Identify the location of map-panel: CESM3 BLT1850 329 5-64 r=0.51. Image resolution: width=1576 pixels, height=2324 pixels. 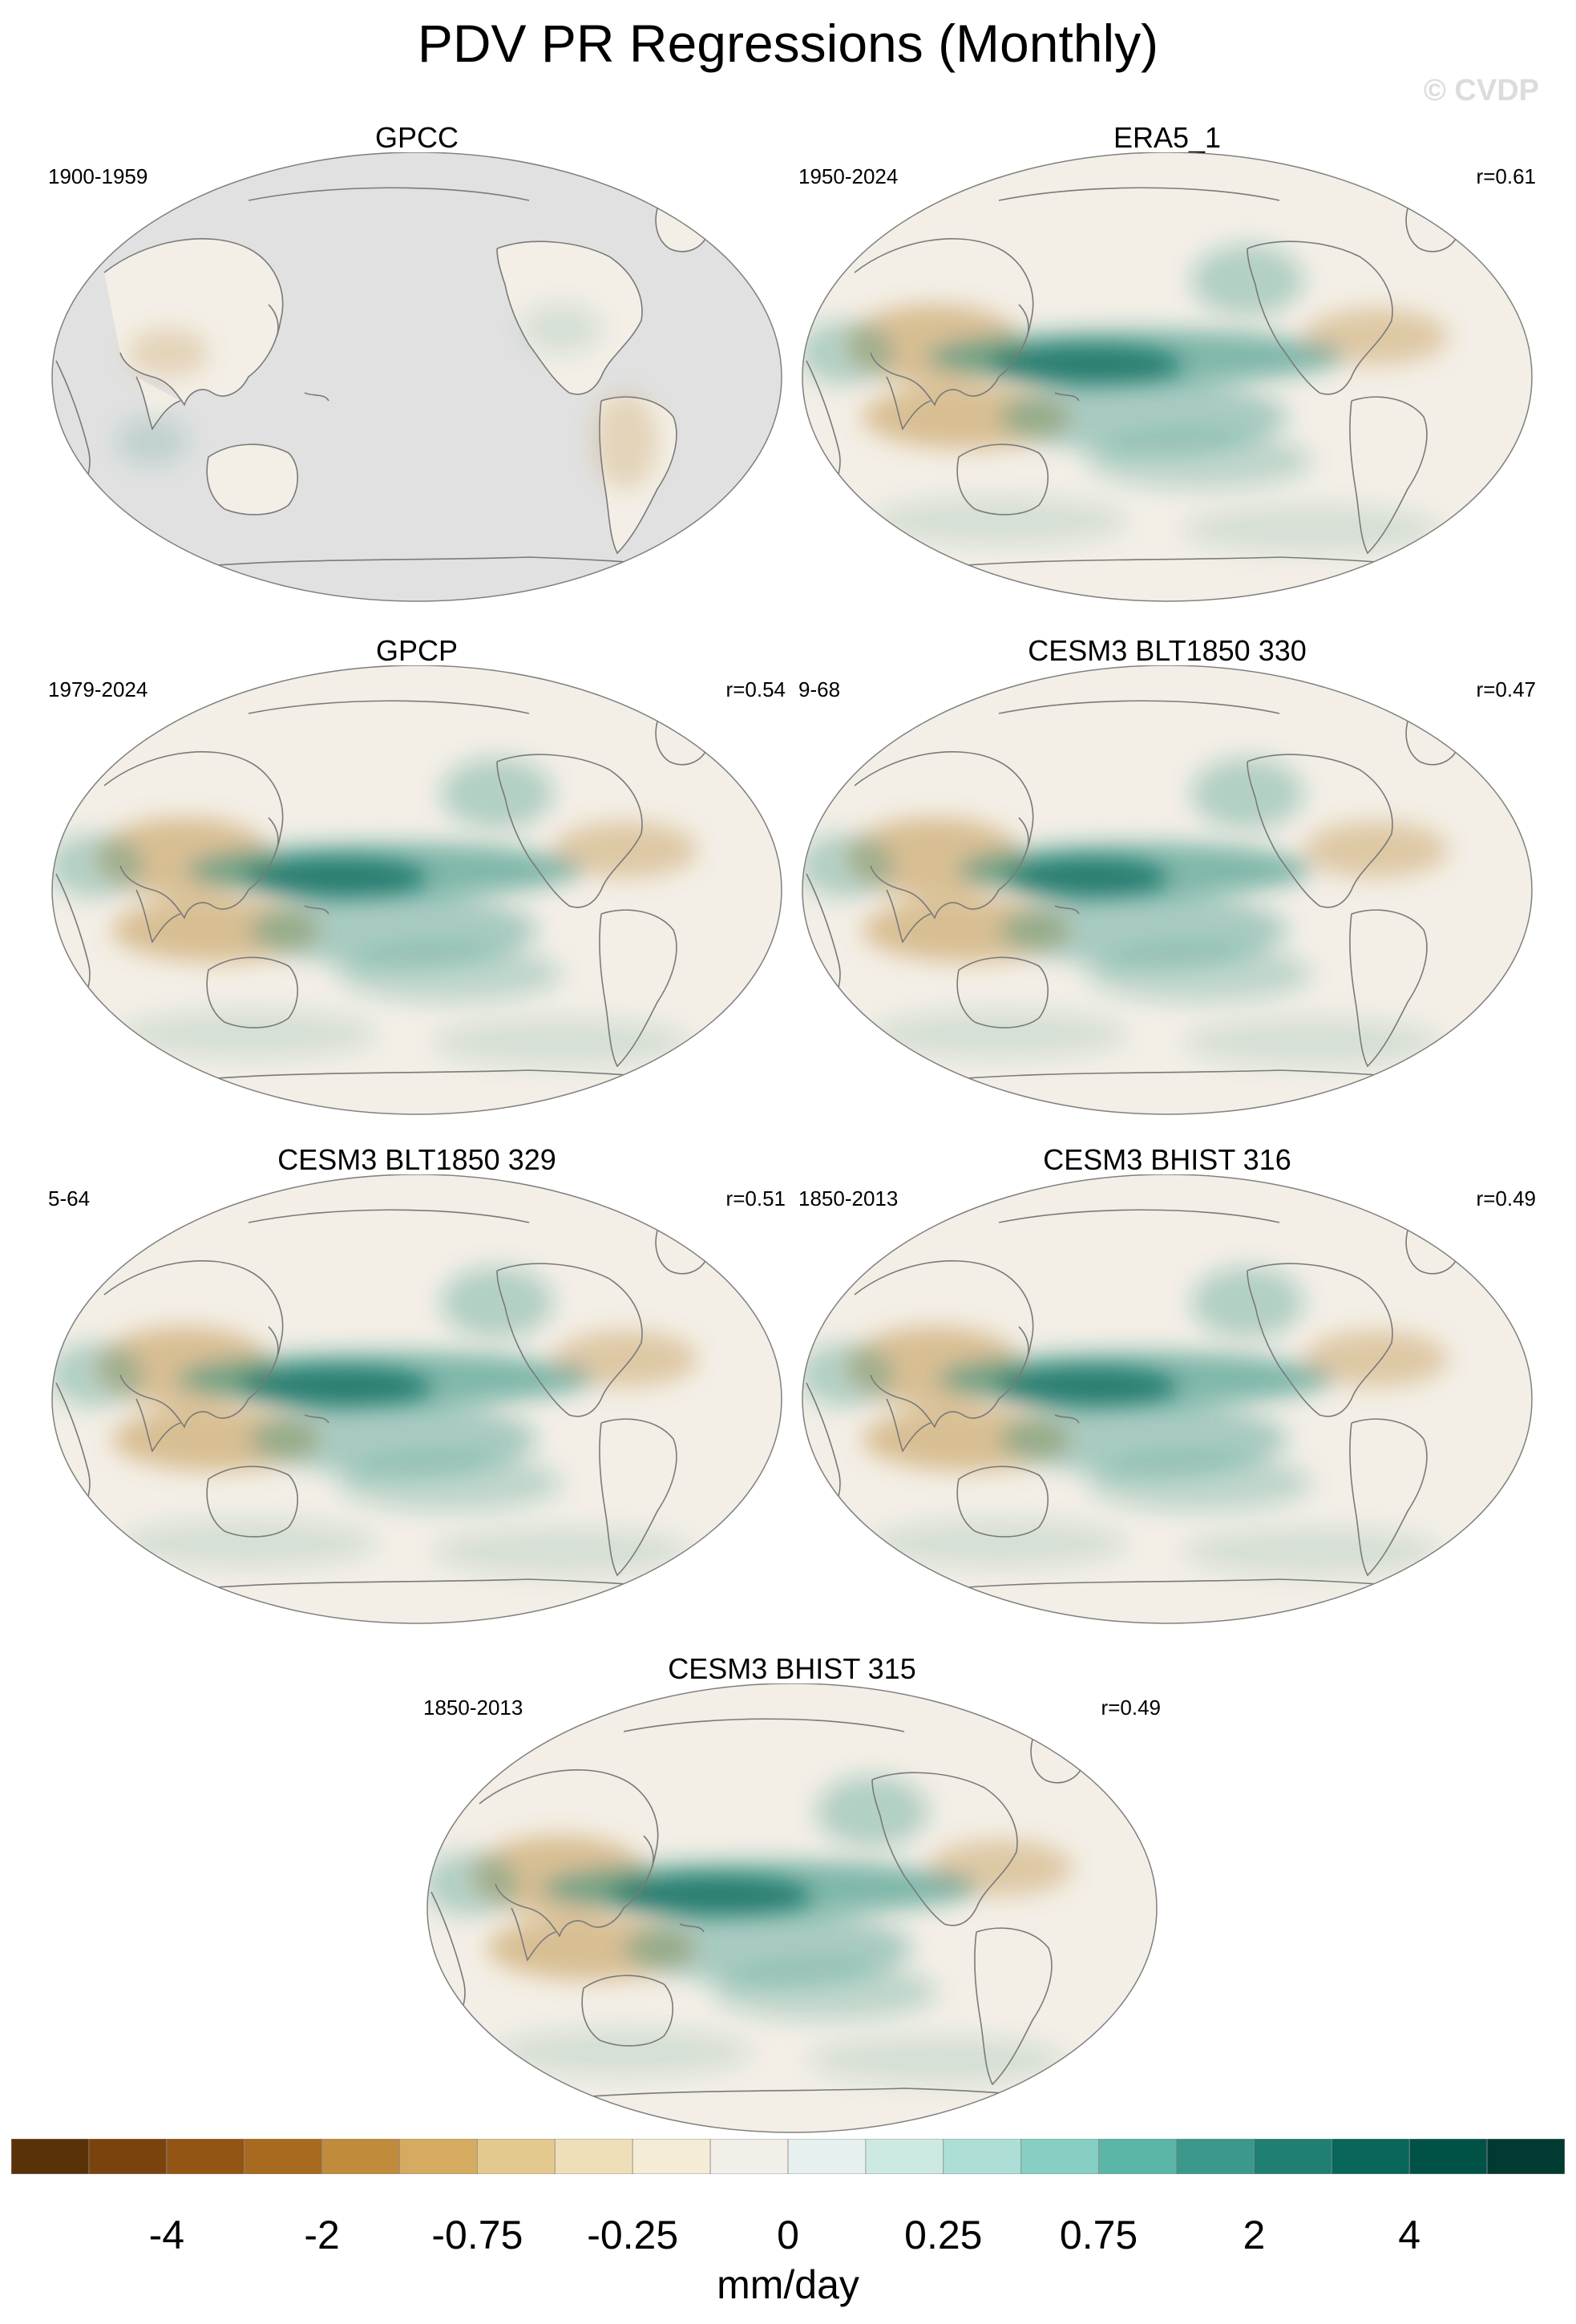
(417, 1383).